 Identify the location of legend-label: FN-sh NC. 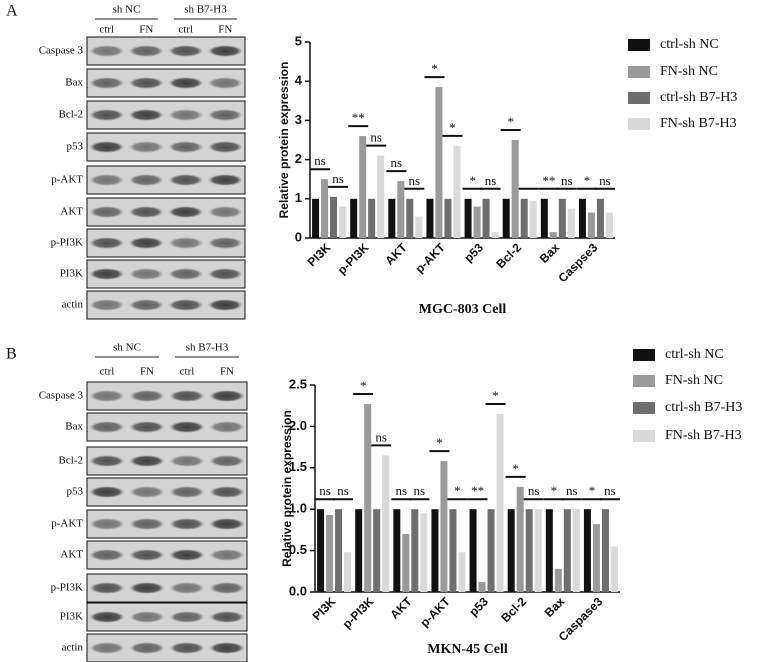
(694, 380).